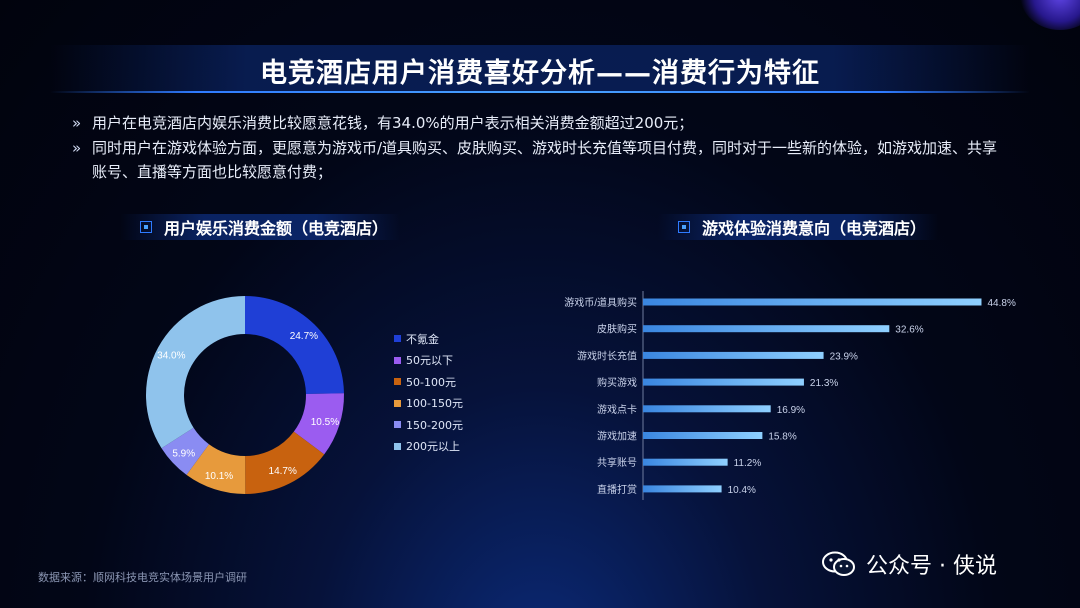  What do you see at coordinates (422, 339) in the screenshot?
I see `legend-label: 不氪金` at bounding box center [422, 339].